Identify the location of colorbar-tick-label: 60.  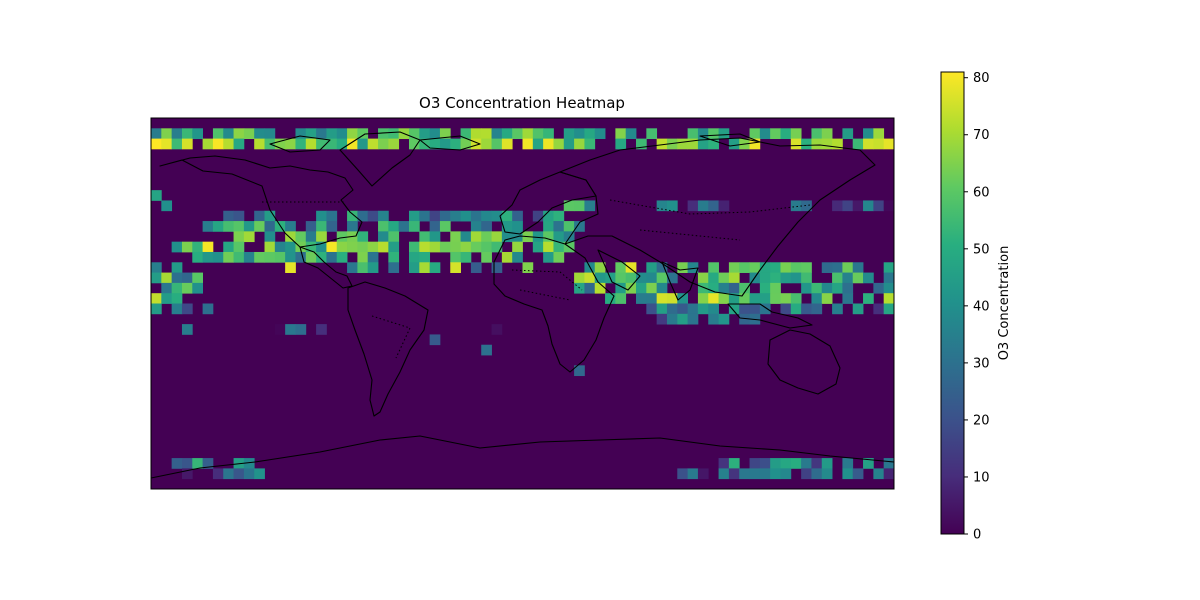
(981, 192).